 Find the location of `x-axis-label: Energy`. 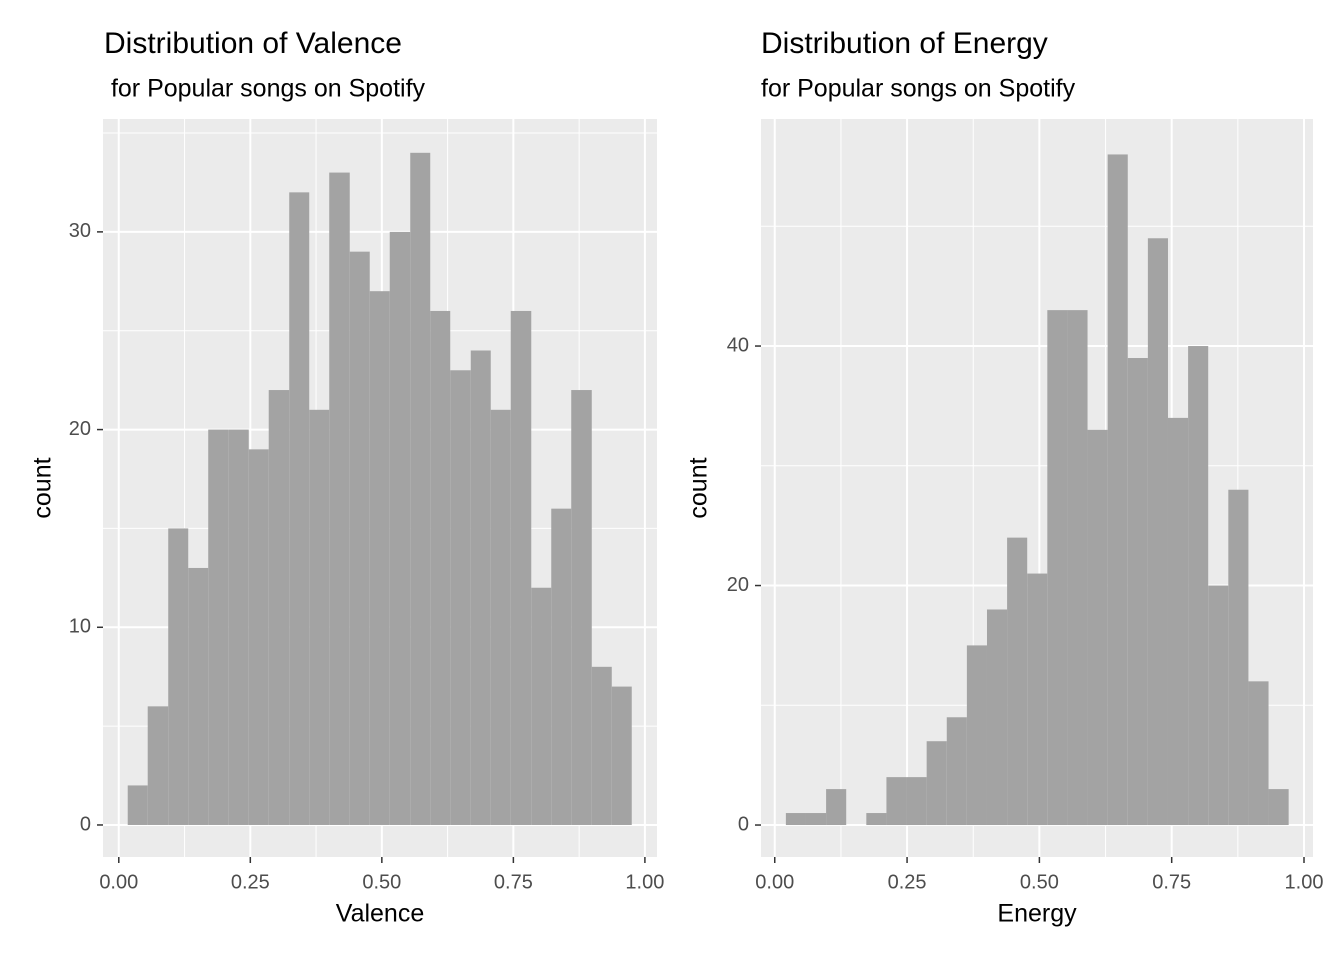

x-axis-label: Energy is located at coordinates (1037, 914).